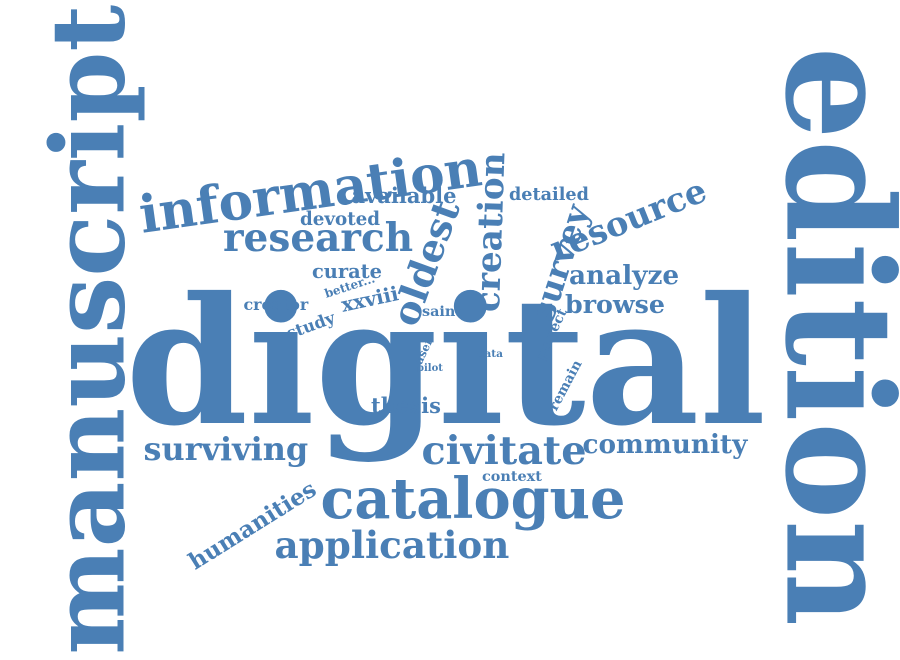 The height and width of the screenshot is (660, 900). What do you see at coordinates (430, 368) in the screenshot?
I see `word-pilot: pilot` at bounding box center [430, 368].